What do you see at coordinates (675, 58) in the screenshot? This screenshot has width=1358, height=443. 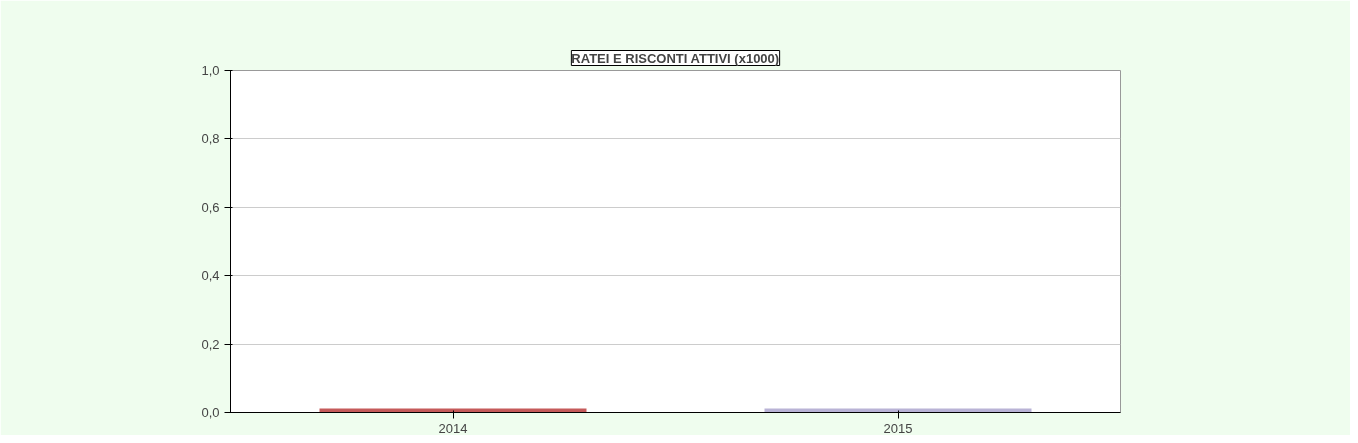 I see `chart-title: RATEI E RISCONTI ATTIVI (x1000)` at bounding box center [675, 58].